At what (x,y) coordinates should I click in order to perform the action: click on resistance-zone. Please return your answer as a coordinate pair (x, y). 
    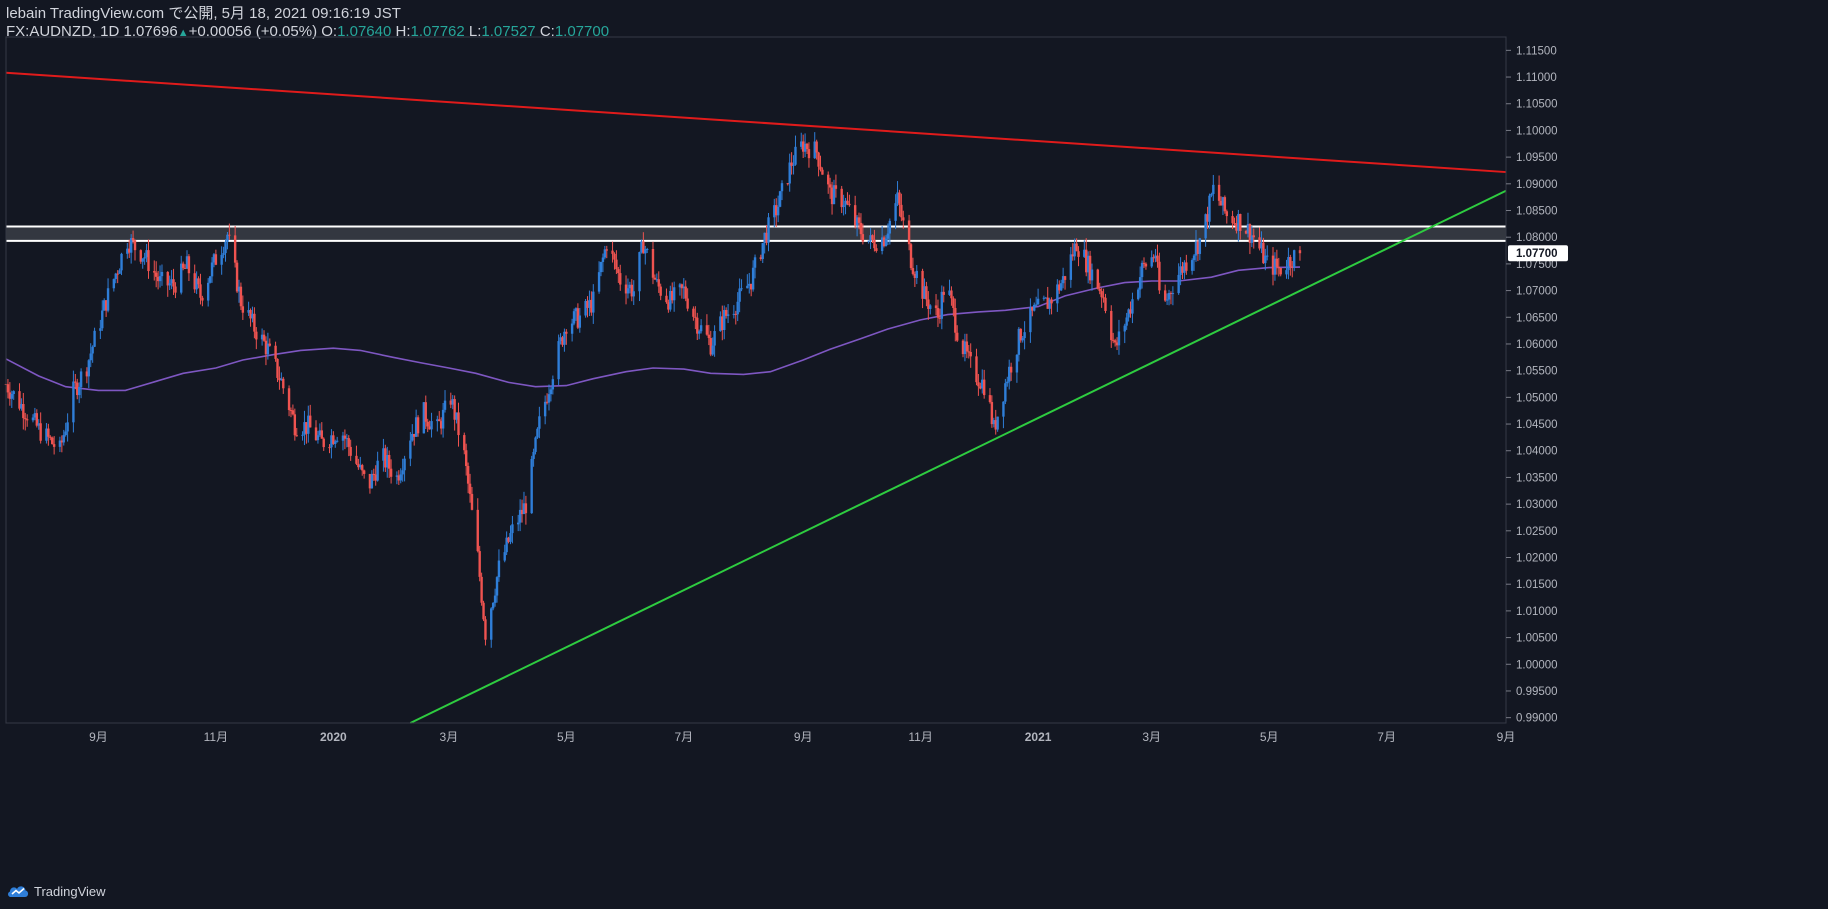
    Looking at the image, I should click on (756, 233).